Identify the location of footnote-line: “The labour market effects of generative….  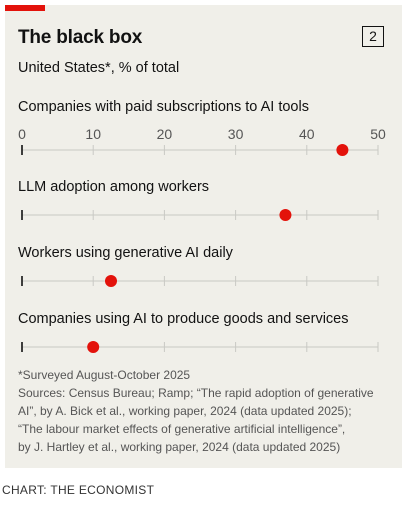
(182, 429).